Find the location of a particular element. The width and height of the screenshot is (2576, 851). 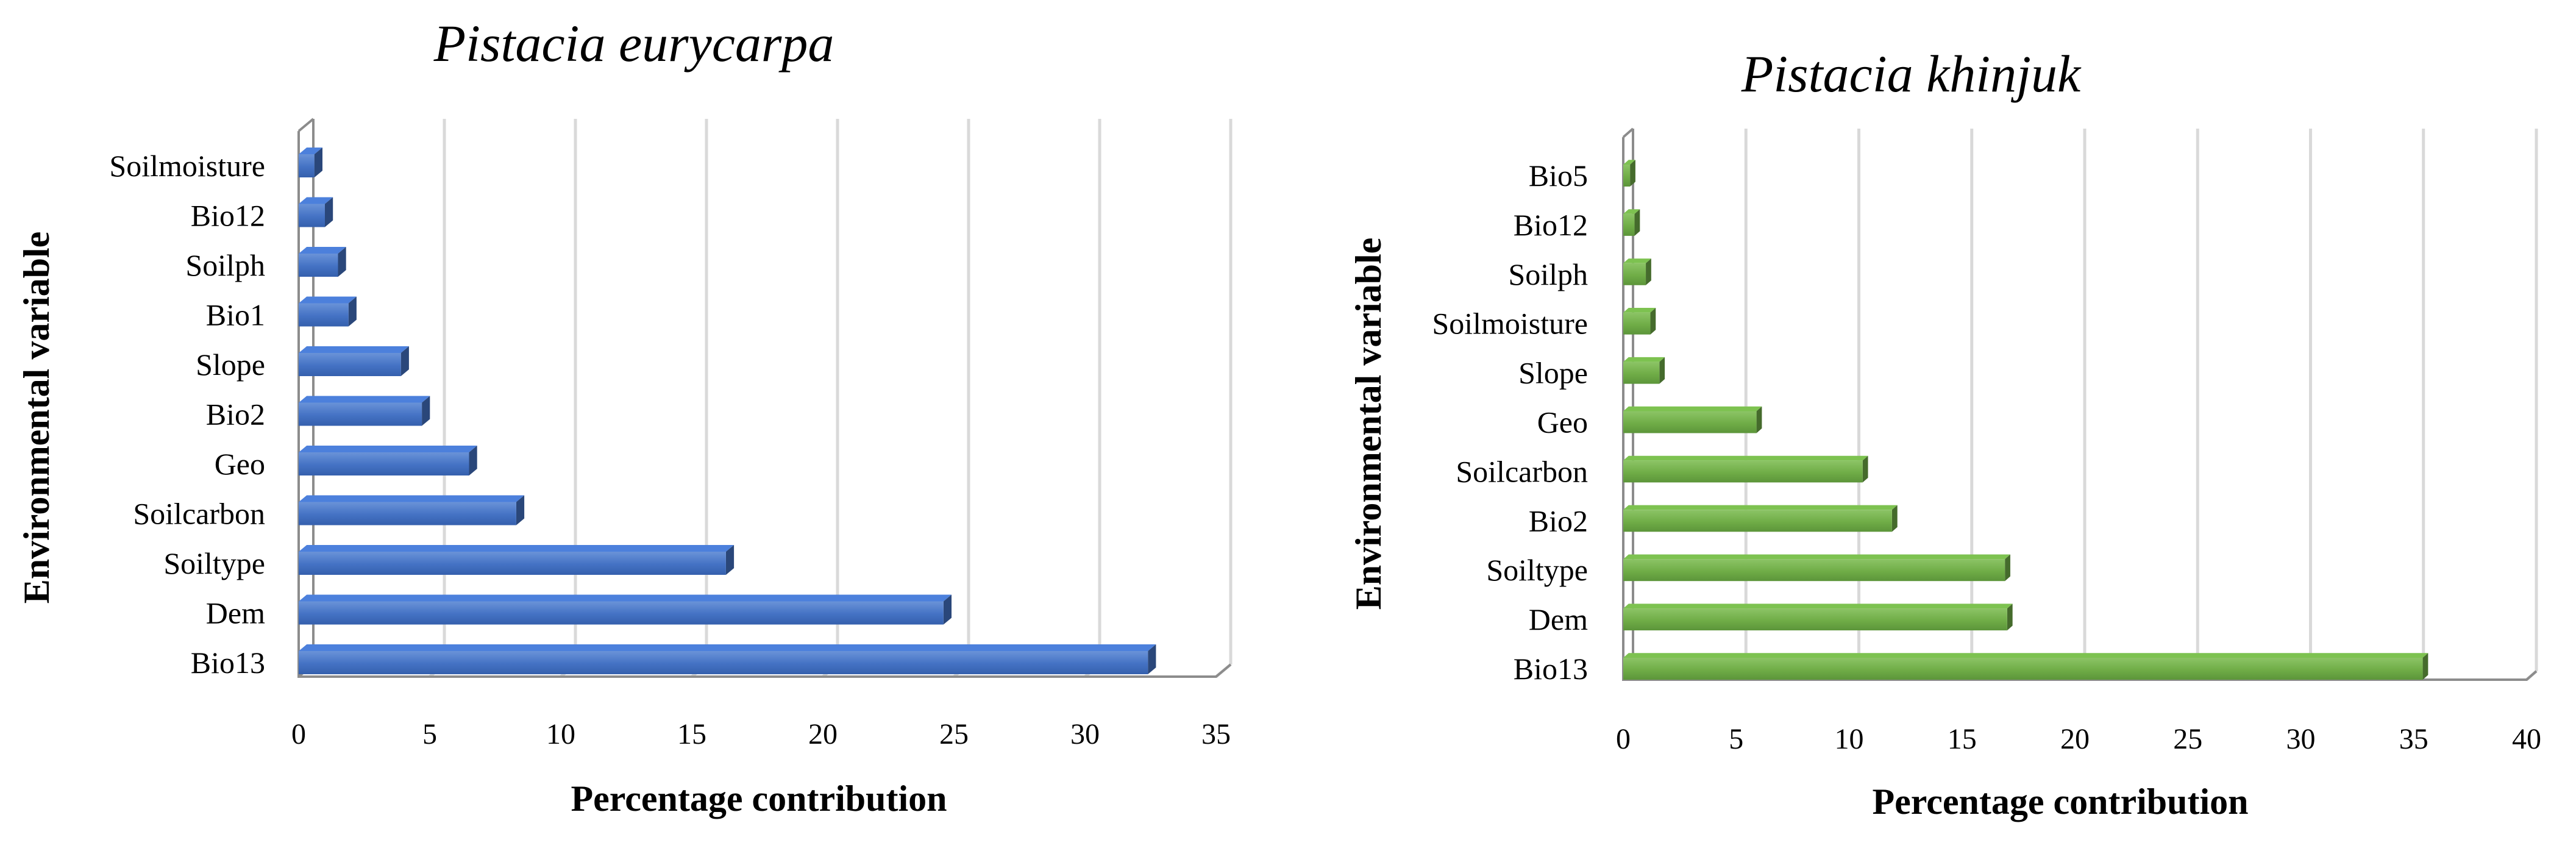

chart-title: Pistacia eurycarpa is located at coordinates (633, 43).